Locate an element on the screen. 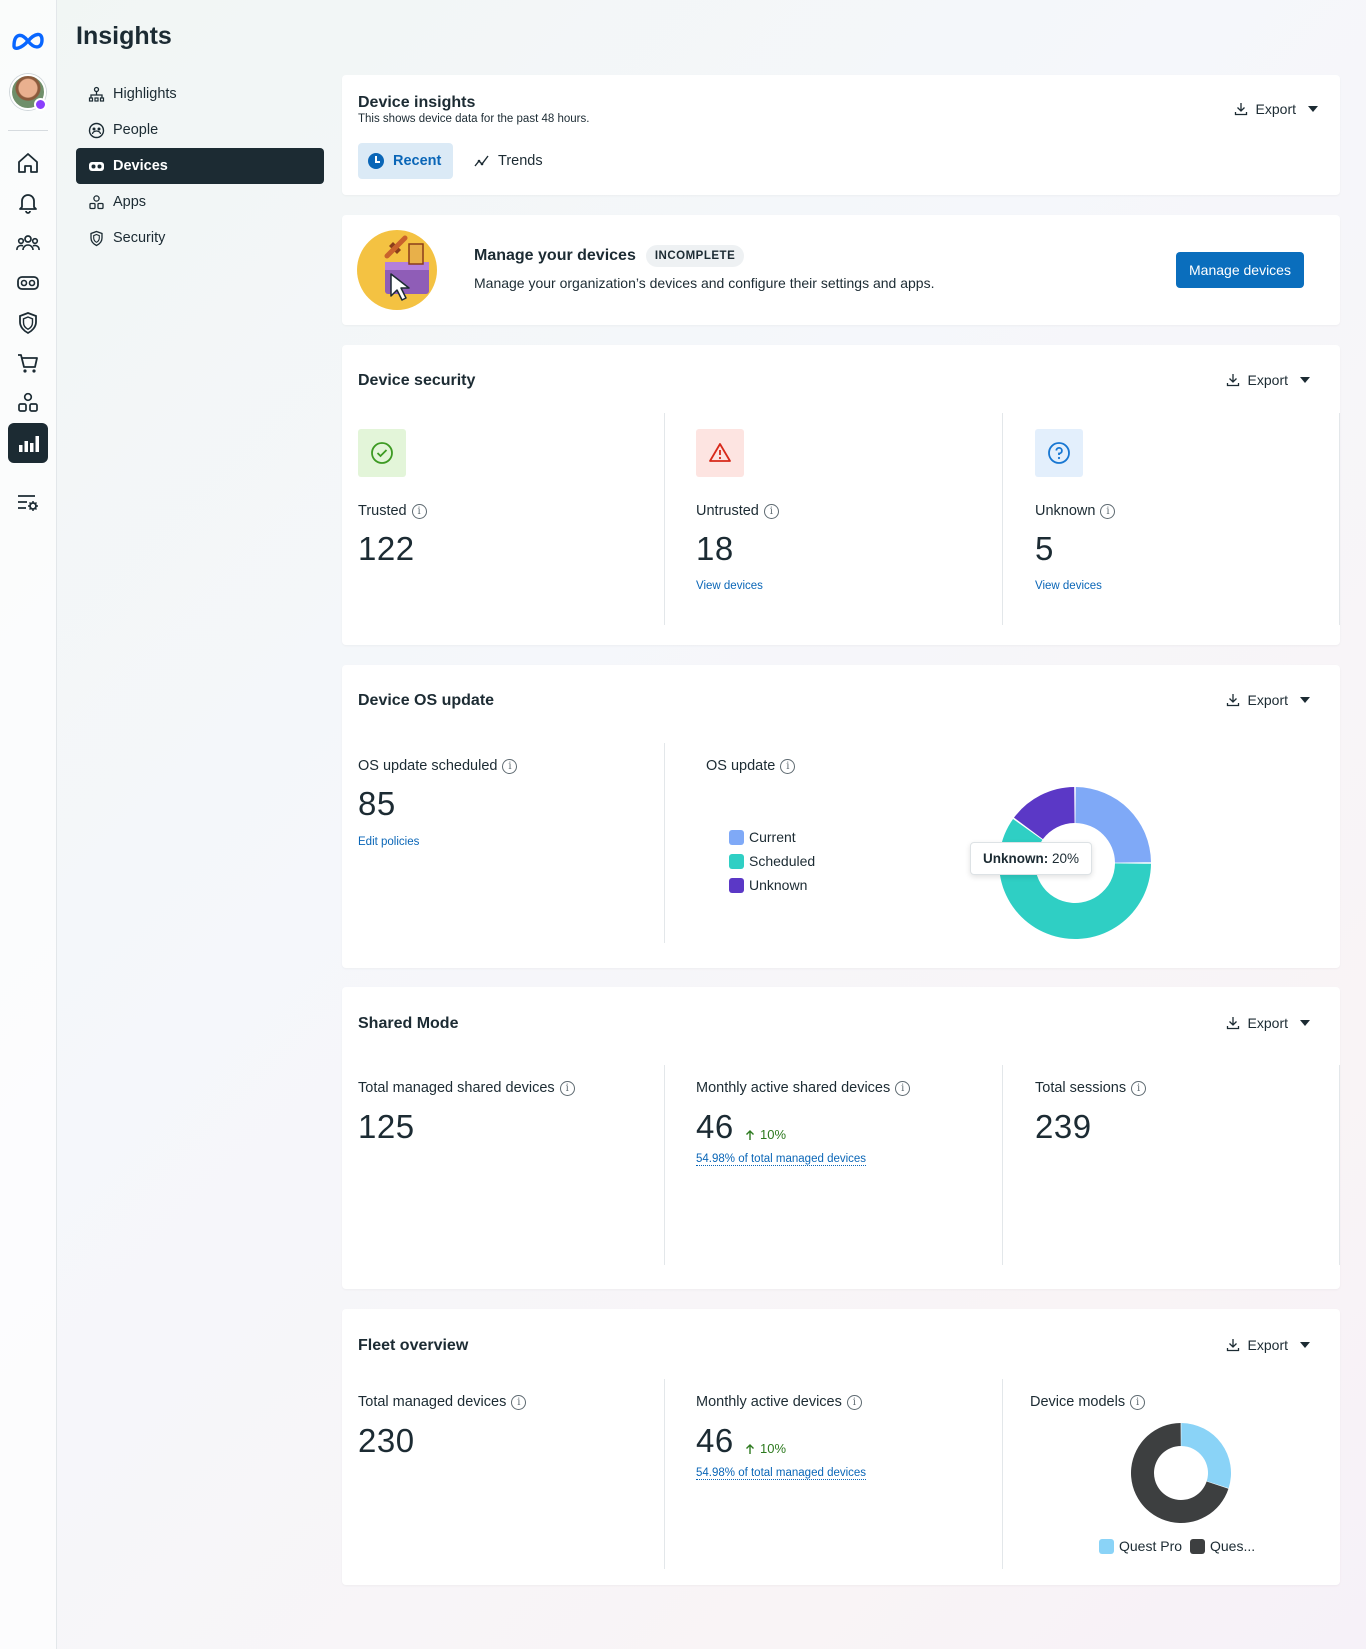 The width and height of the screenshot is (1366, 1649). rail-apps is located at coordinates (28, 403).